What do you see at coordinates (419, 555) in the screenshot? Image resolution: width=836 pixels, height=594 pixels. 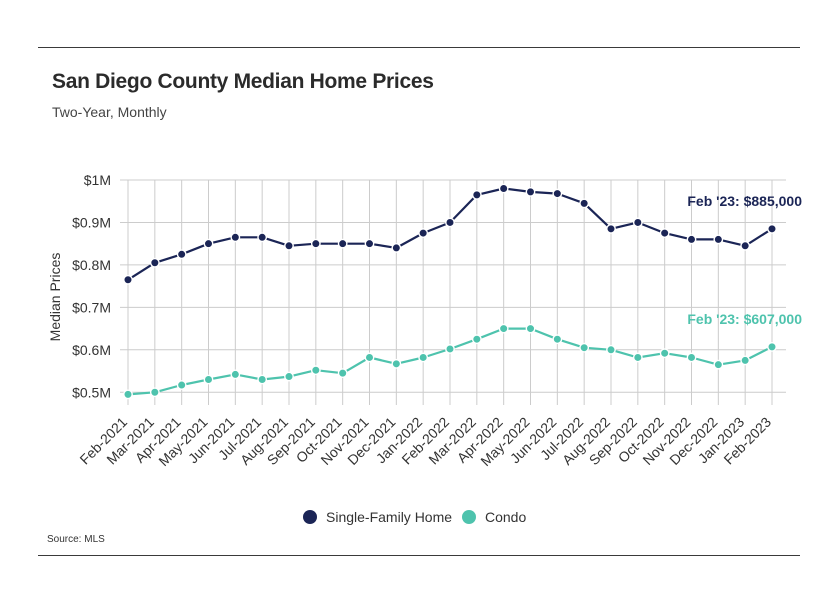 I see `bottom-rule` at bounding box center [419, 555].